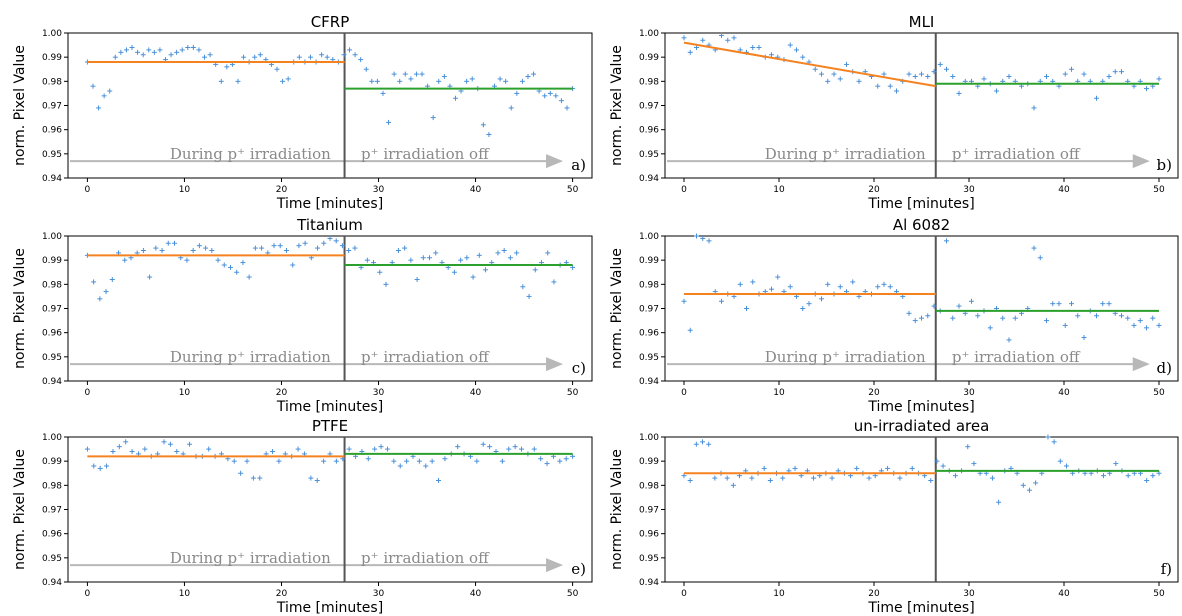  What do you see at coordinates (649, 486) in the screenshot?
I see `y-tick-label: 0.98` at bounding box center [649, 486].